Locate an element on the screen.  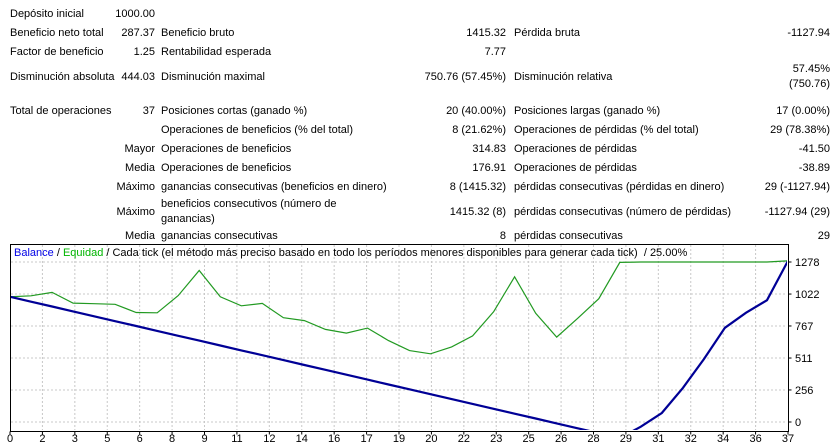
x-axis-label: 0 is located at coordinates (10, 438).